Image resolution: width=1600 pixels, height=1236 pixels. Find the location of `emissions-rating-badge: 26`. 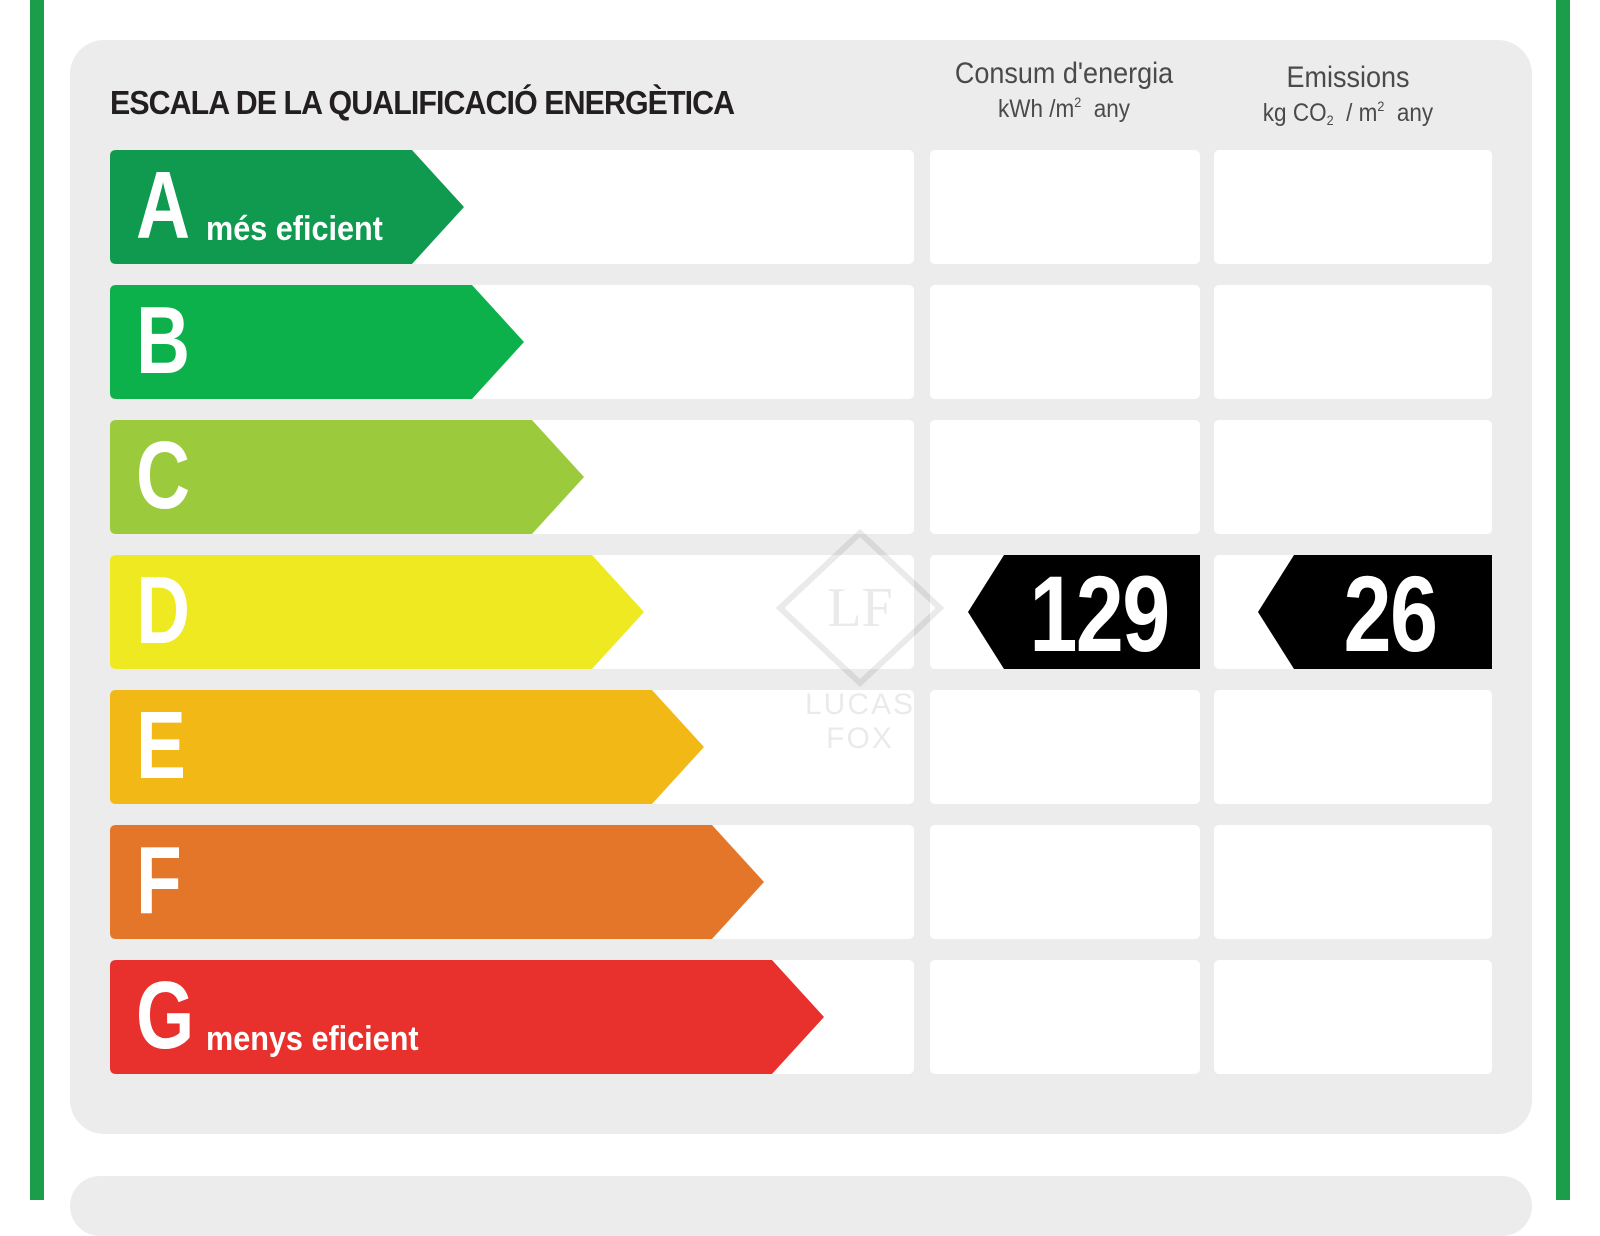

emissions-rating-badge: 26 is located at coordinates (1375, 613).